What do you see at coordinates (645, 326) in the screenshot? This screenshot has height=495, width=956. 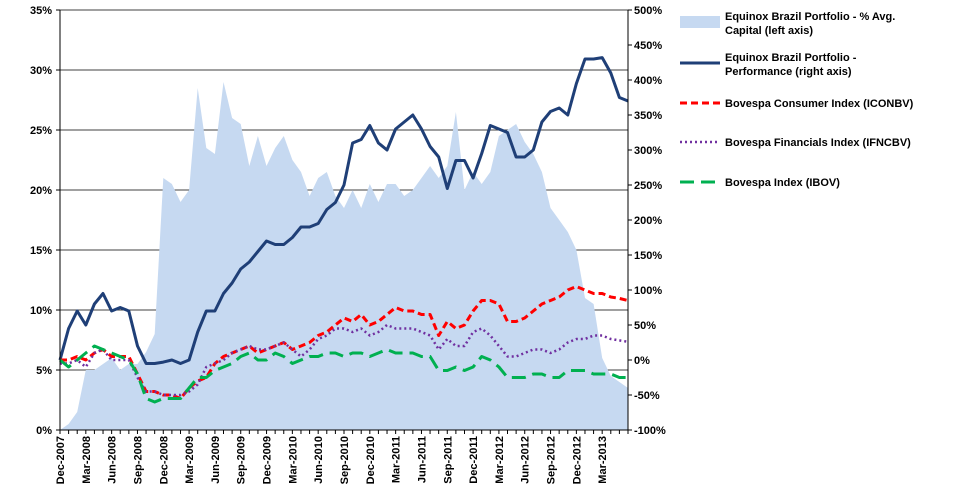 I see `right-tick-label: 50%` at bounding box center [645, 326].